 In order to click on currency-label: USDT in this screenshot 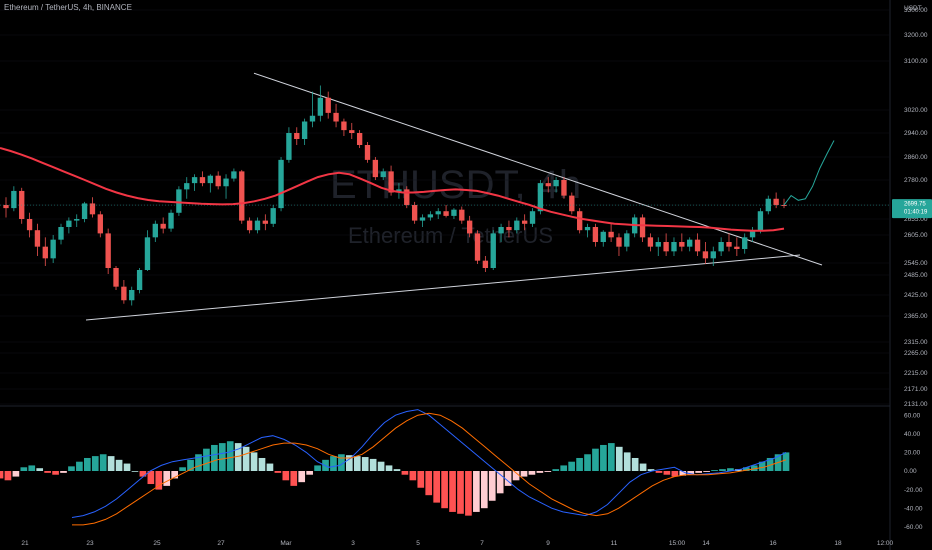, I will do `click(913, 8)`.